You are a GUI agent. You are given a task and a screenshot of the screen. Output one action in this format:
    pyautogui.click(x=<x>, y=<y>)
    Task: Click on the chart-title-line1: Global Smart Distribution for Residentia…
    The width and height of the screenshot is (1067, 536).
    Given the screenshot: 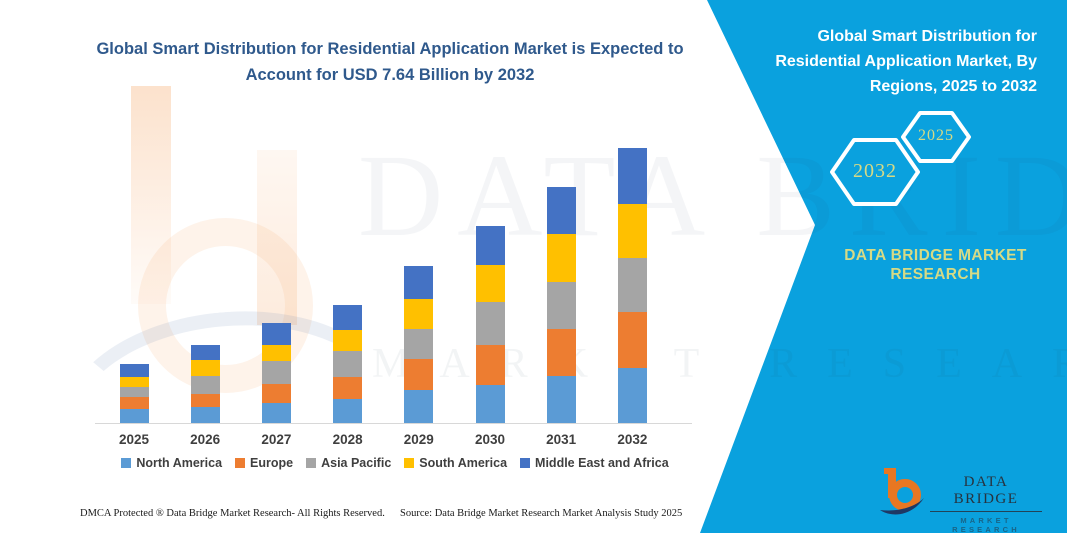 What is the action you would take?
    pyautogui.click(x=390, y=49)
    